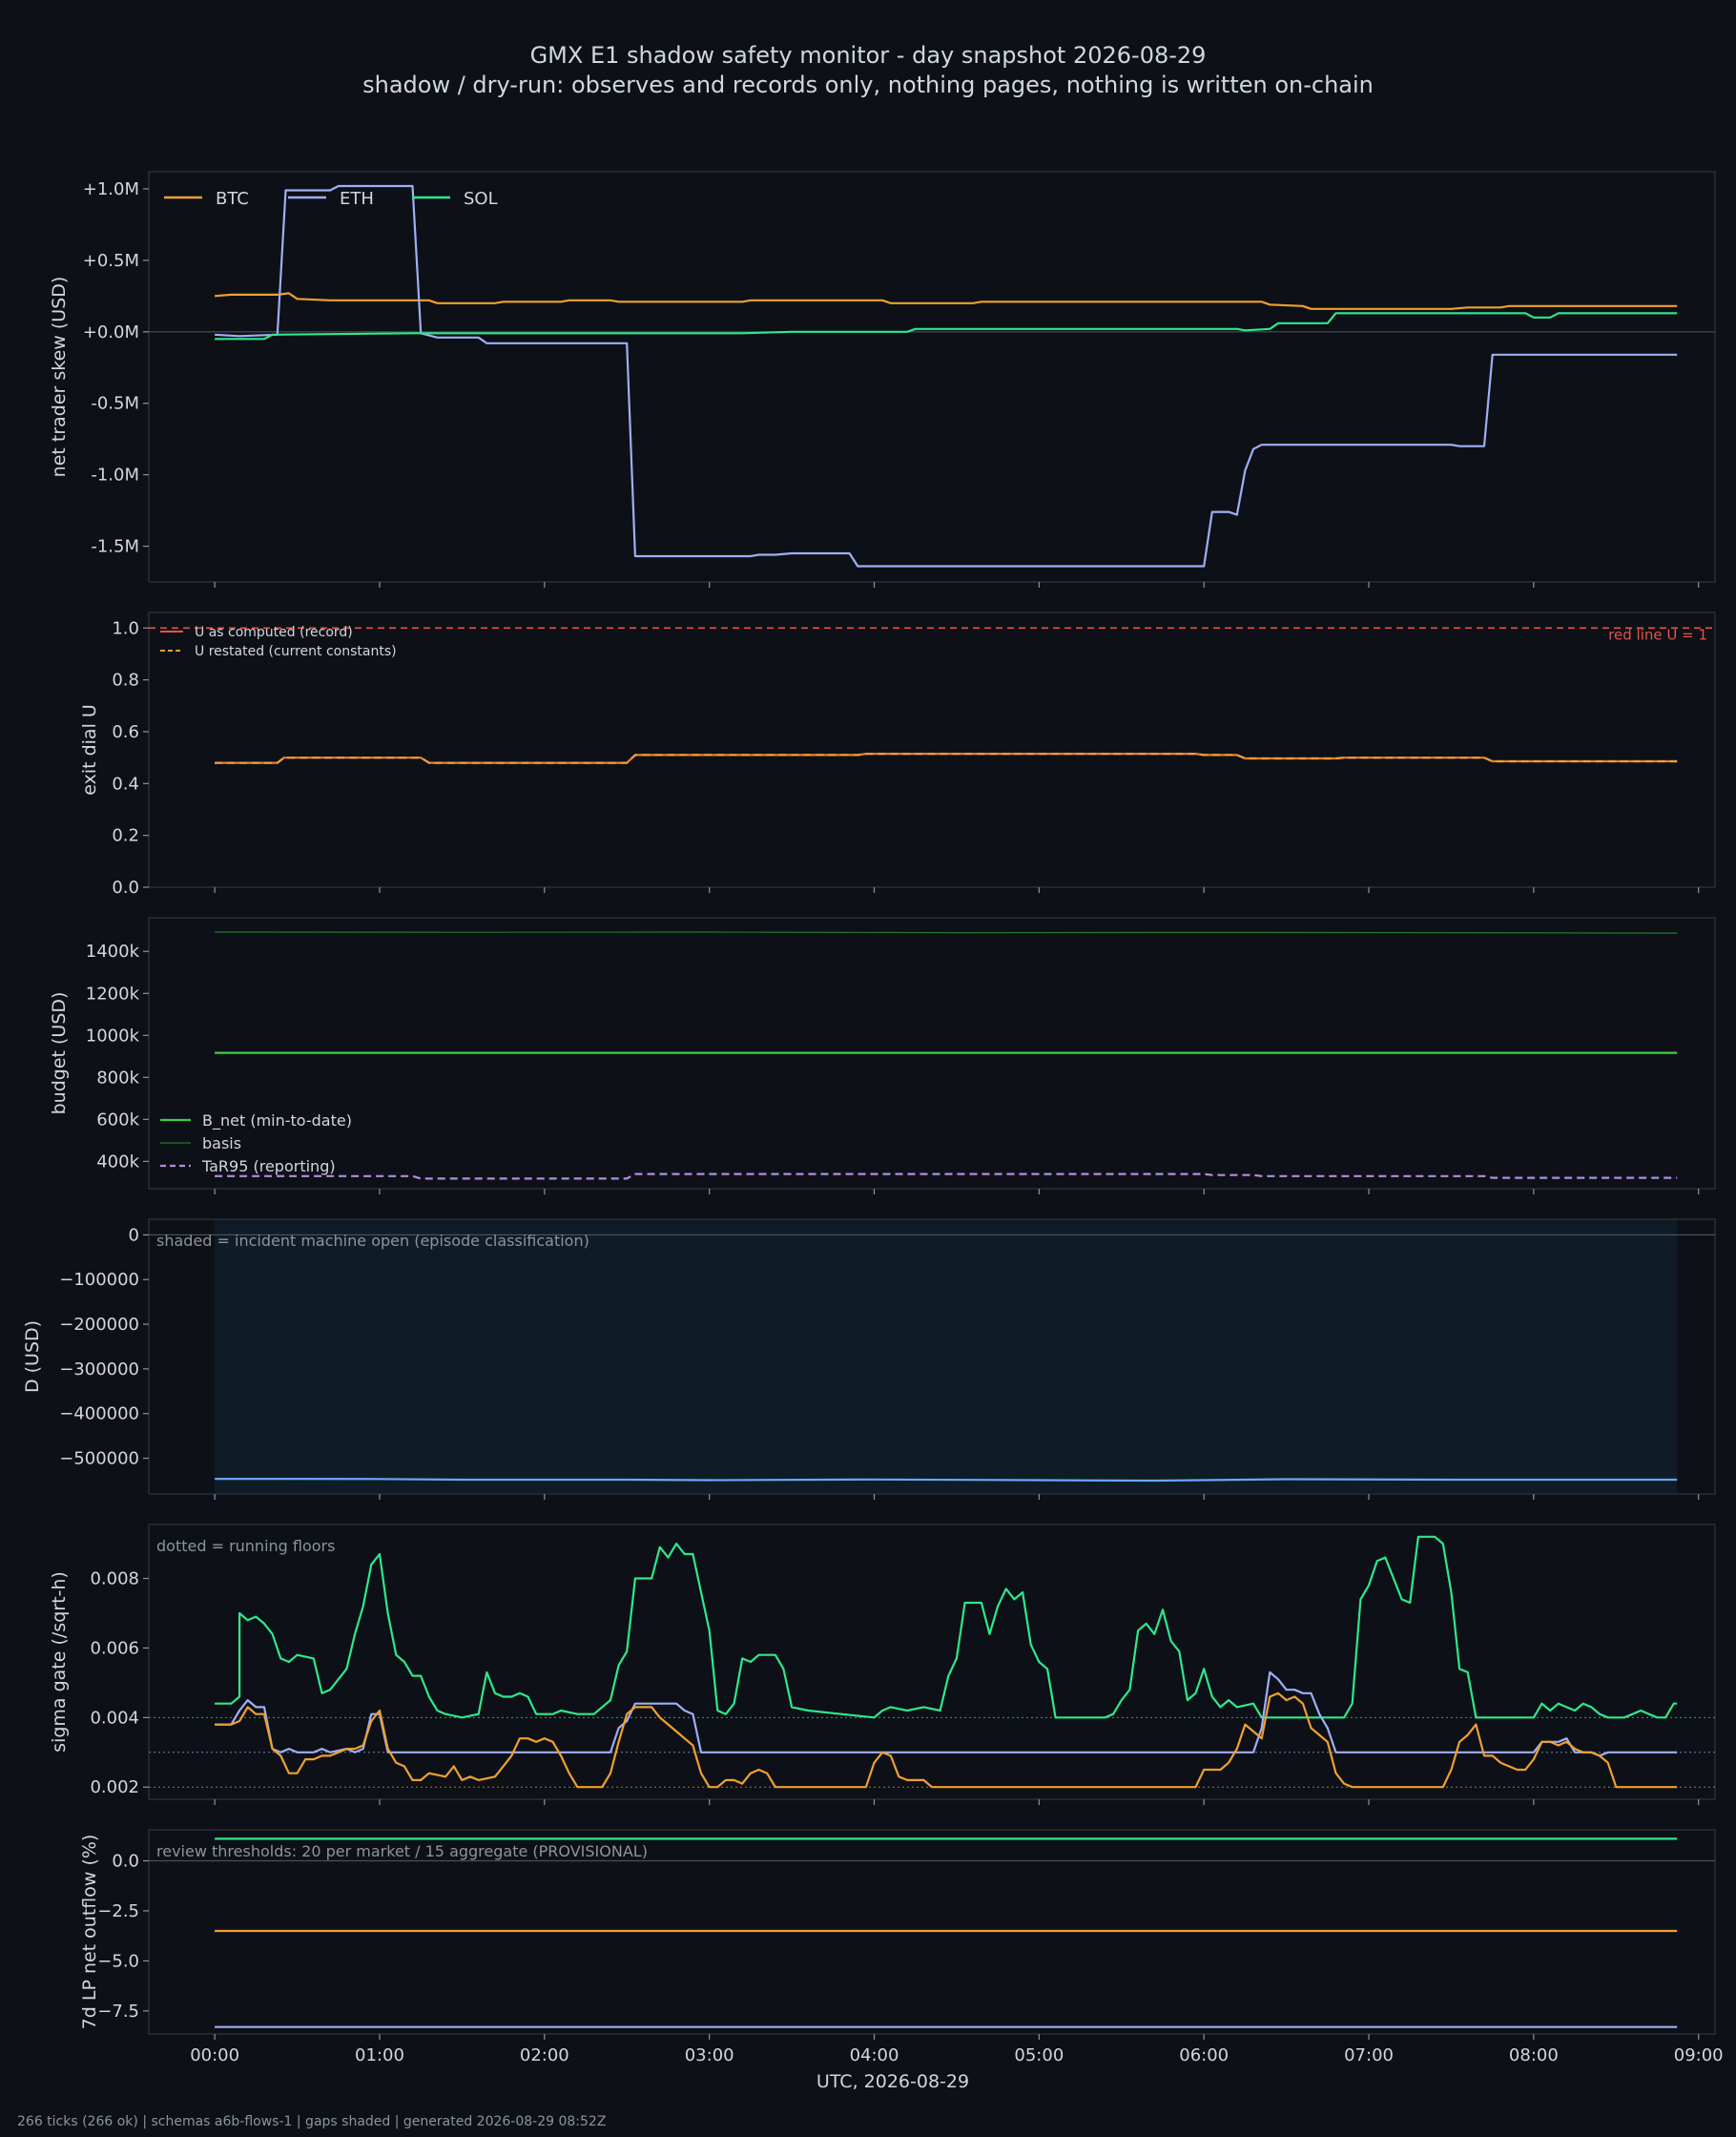 The height and width of the screenshot is (2137, 1736). I want to click on y-axis-label: D (USD), so click(32, 1356).